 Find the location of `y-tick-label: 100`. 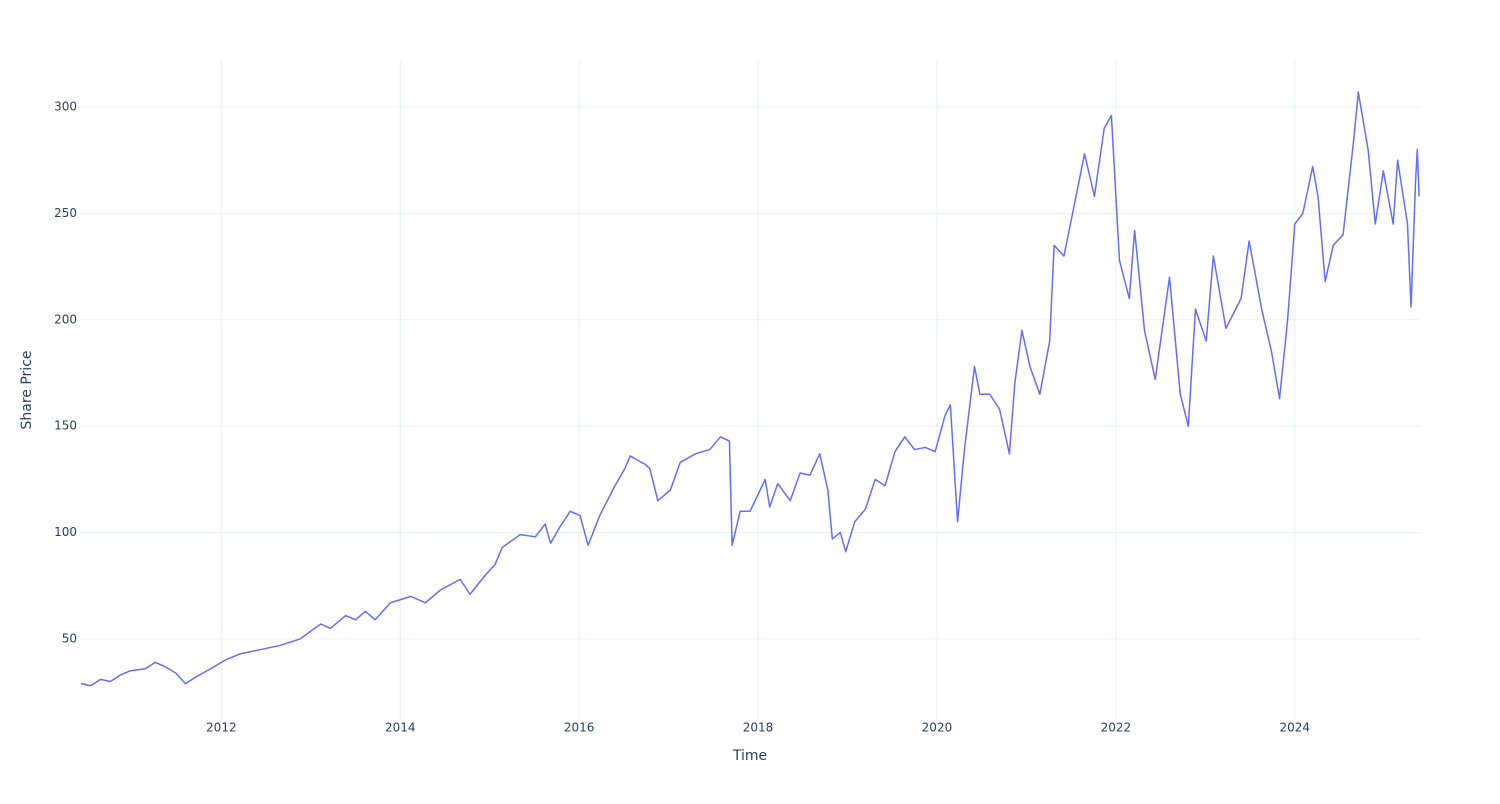

y-tick-label: 100 is located at coordinates (65, 532).